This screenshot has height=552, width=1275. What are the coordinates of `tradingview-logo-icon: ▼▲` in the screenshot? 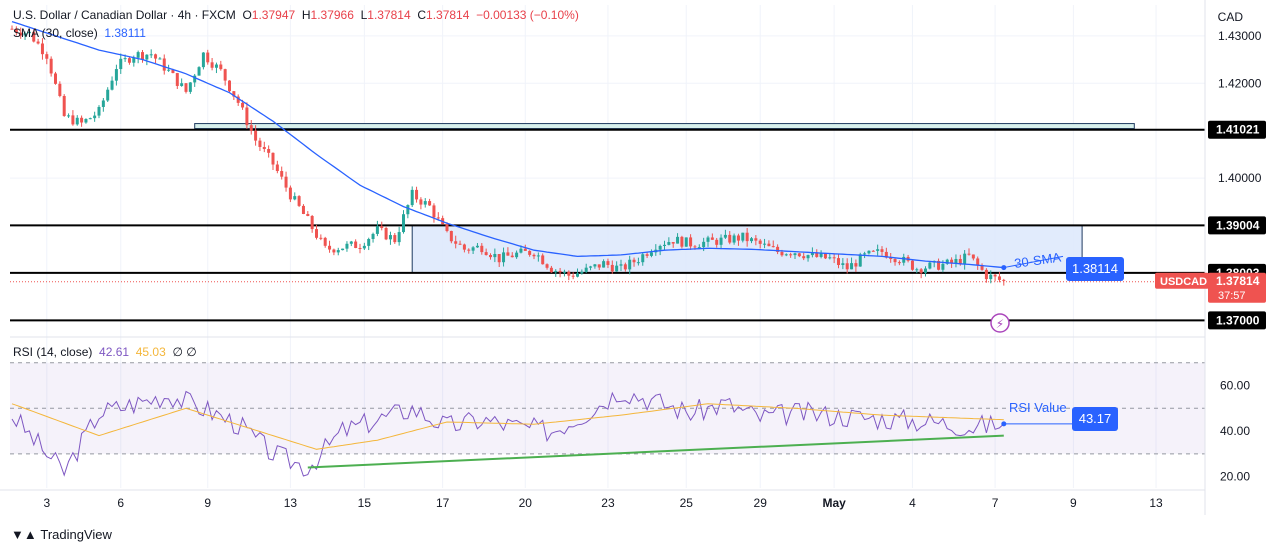 It's located at (24, 534).